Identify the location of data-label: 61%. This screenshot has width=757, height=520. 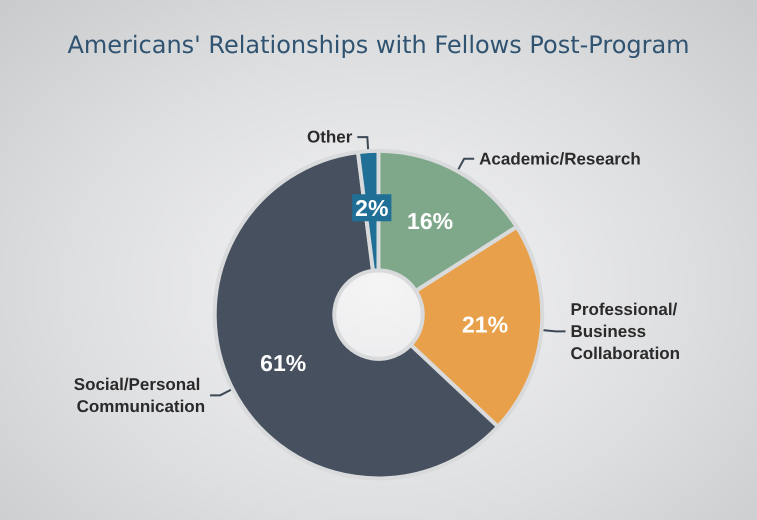
(283, 363).